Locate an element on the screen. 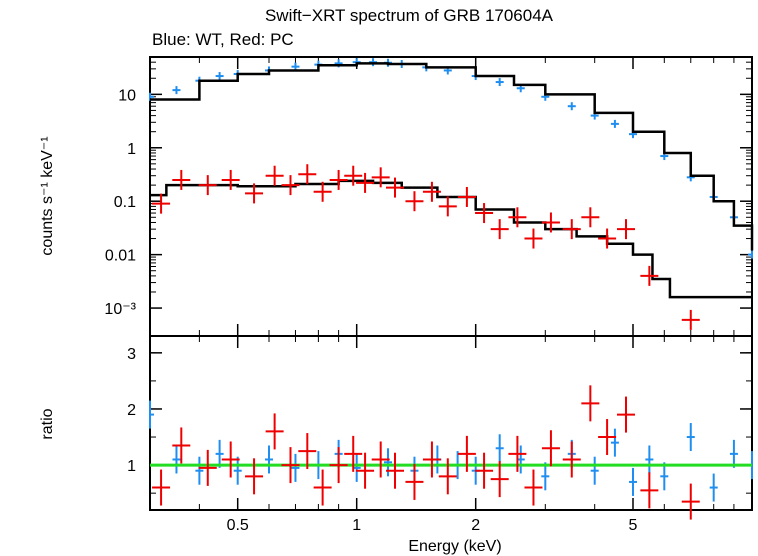 Image resolution: width=758 pixels, height=556 pixels. y-tick-label: 10⁻³ is located at coordinates (120, 309).